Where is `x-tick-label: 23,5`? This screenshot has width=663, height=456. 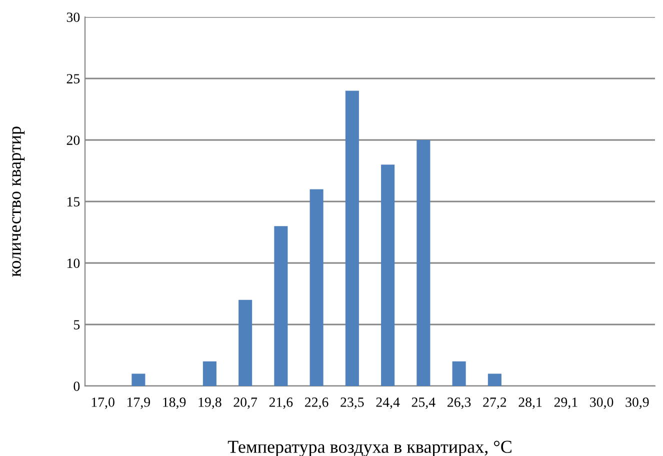
x-tick-label: 23,5 is located at coordinates (352, 403).